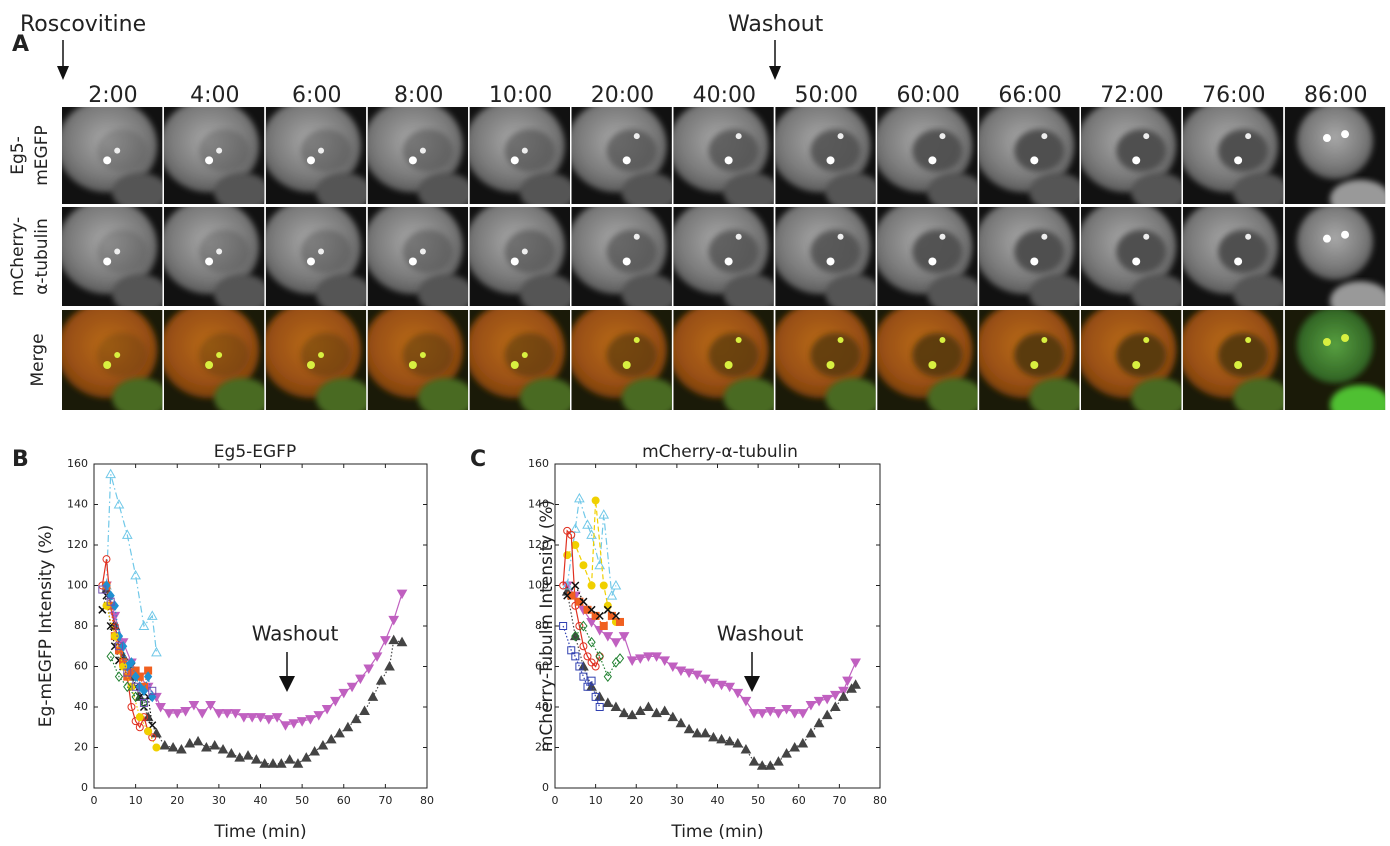 This screenshot has height=846, width=1390. I want to click on time-label: 2:00, so click(112, 95).